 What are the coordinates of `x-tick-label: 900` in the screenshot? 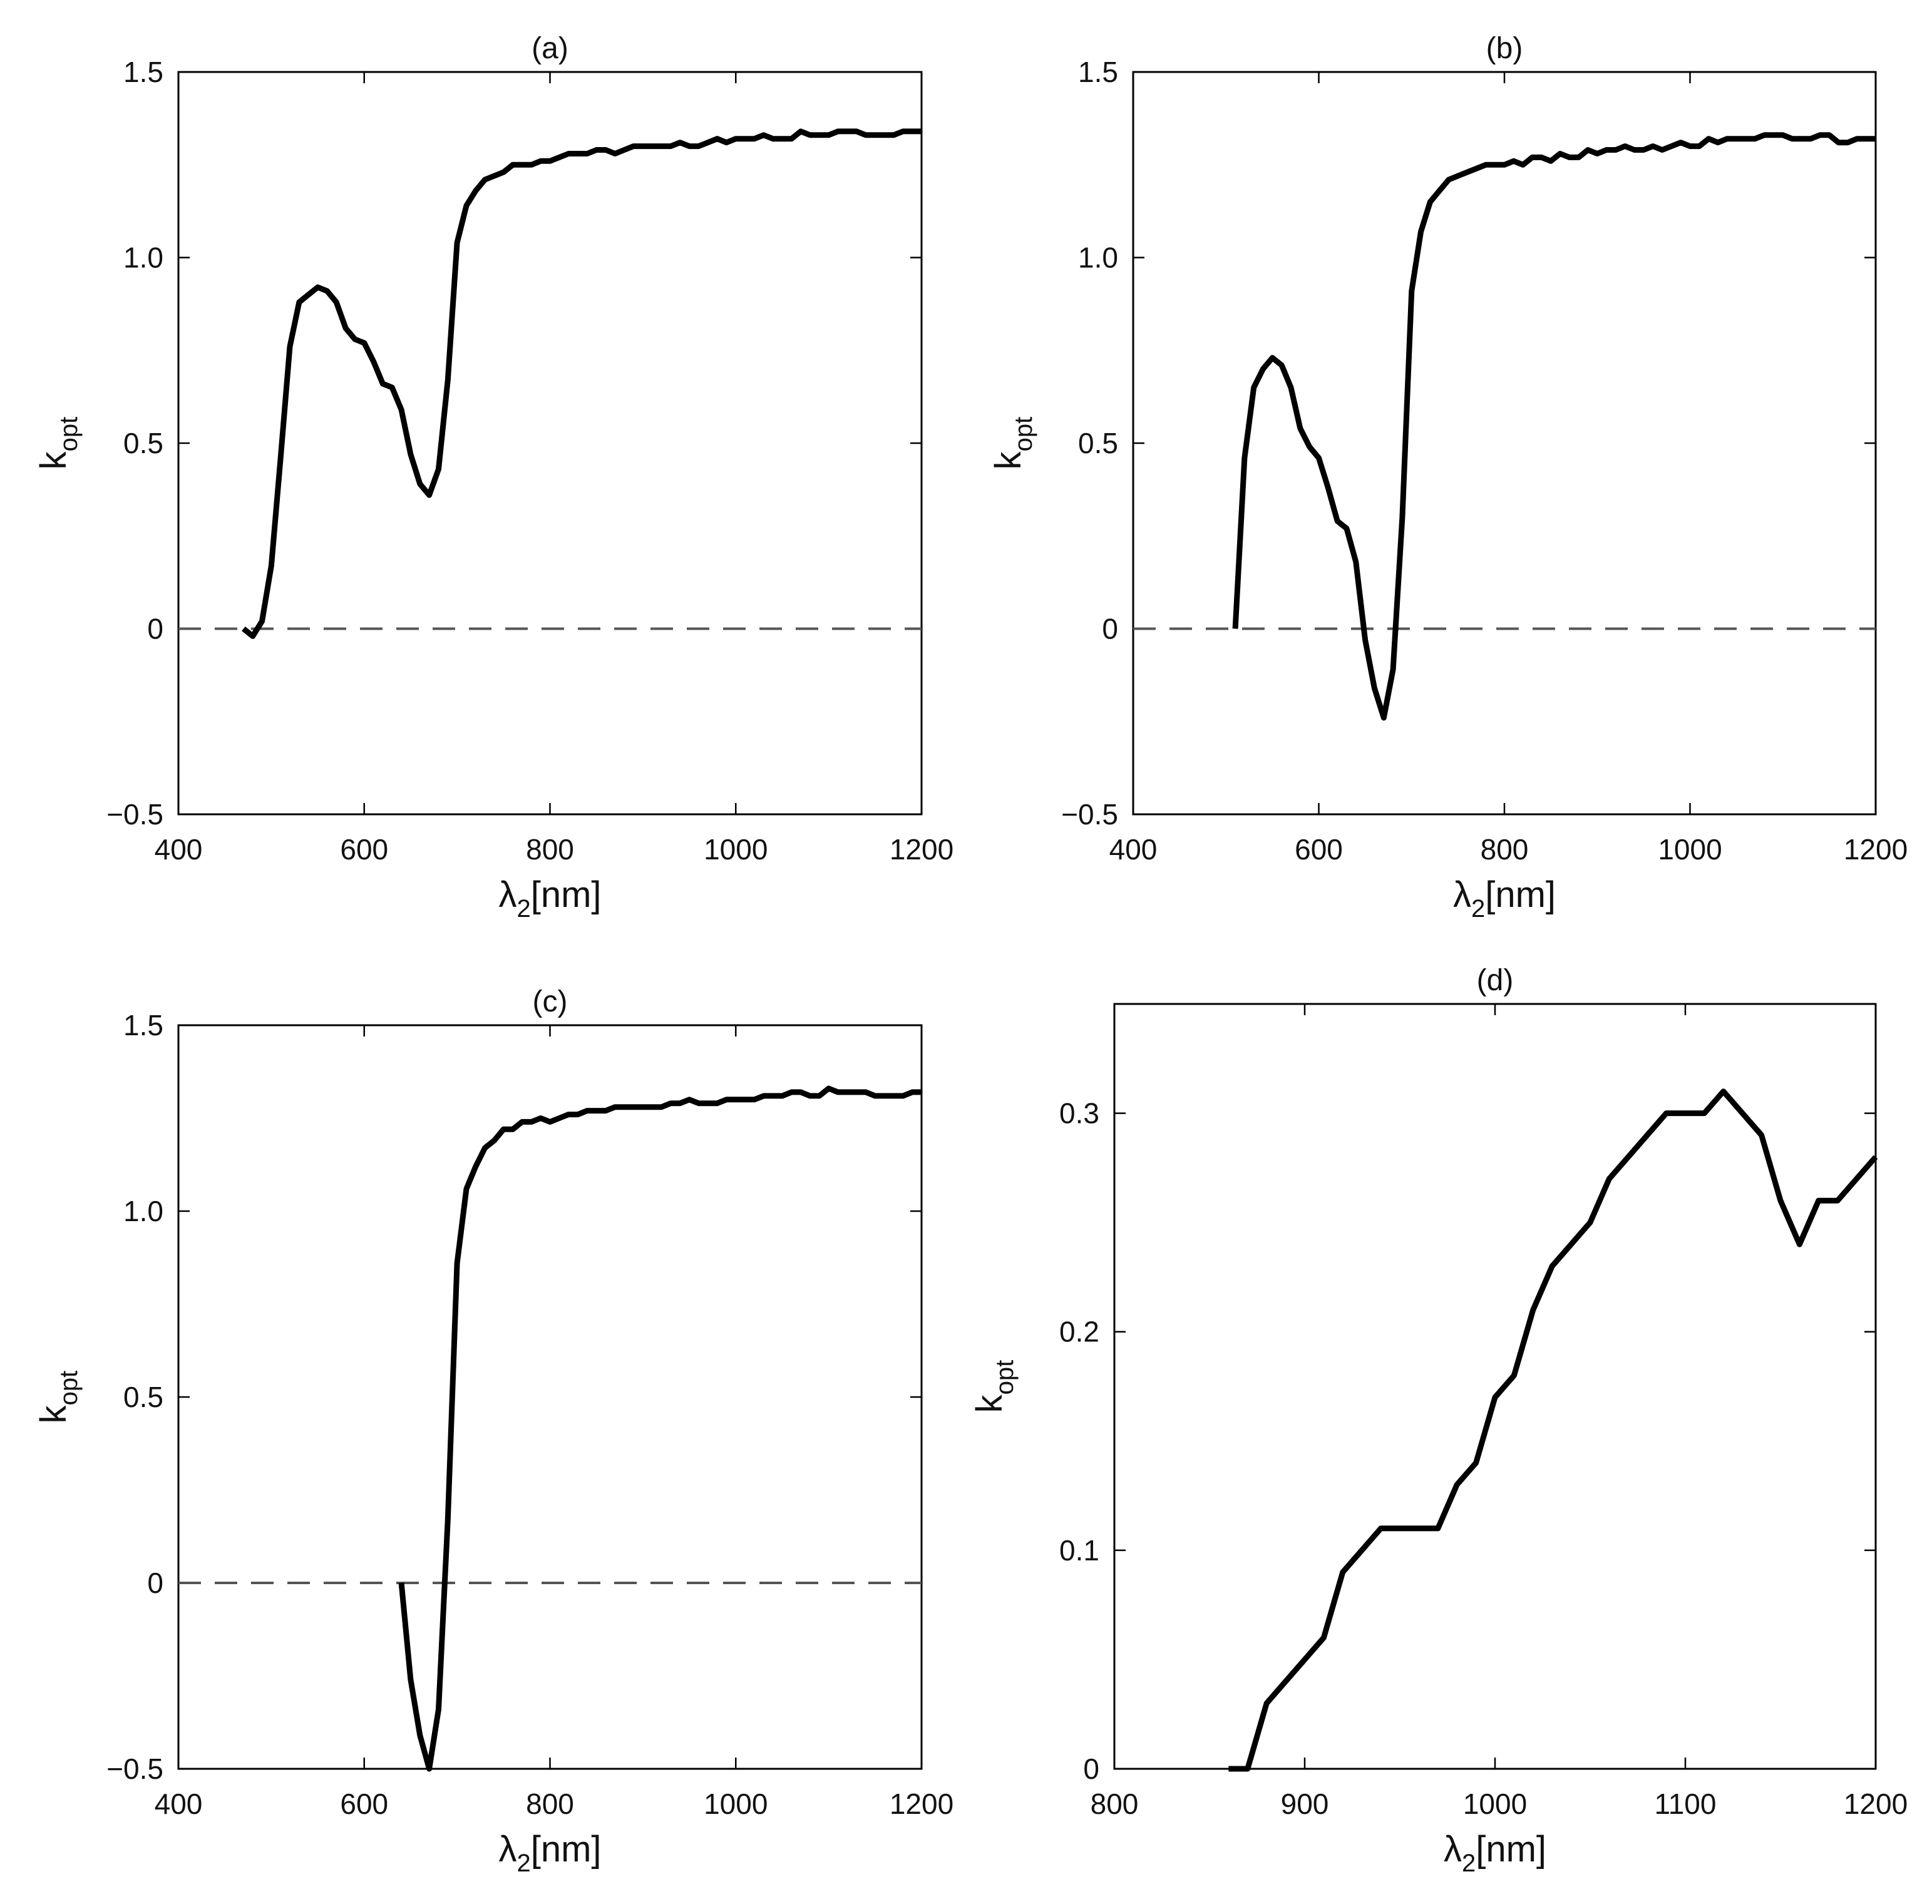 It's located at (1305, 1804).